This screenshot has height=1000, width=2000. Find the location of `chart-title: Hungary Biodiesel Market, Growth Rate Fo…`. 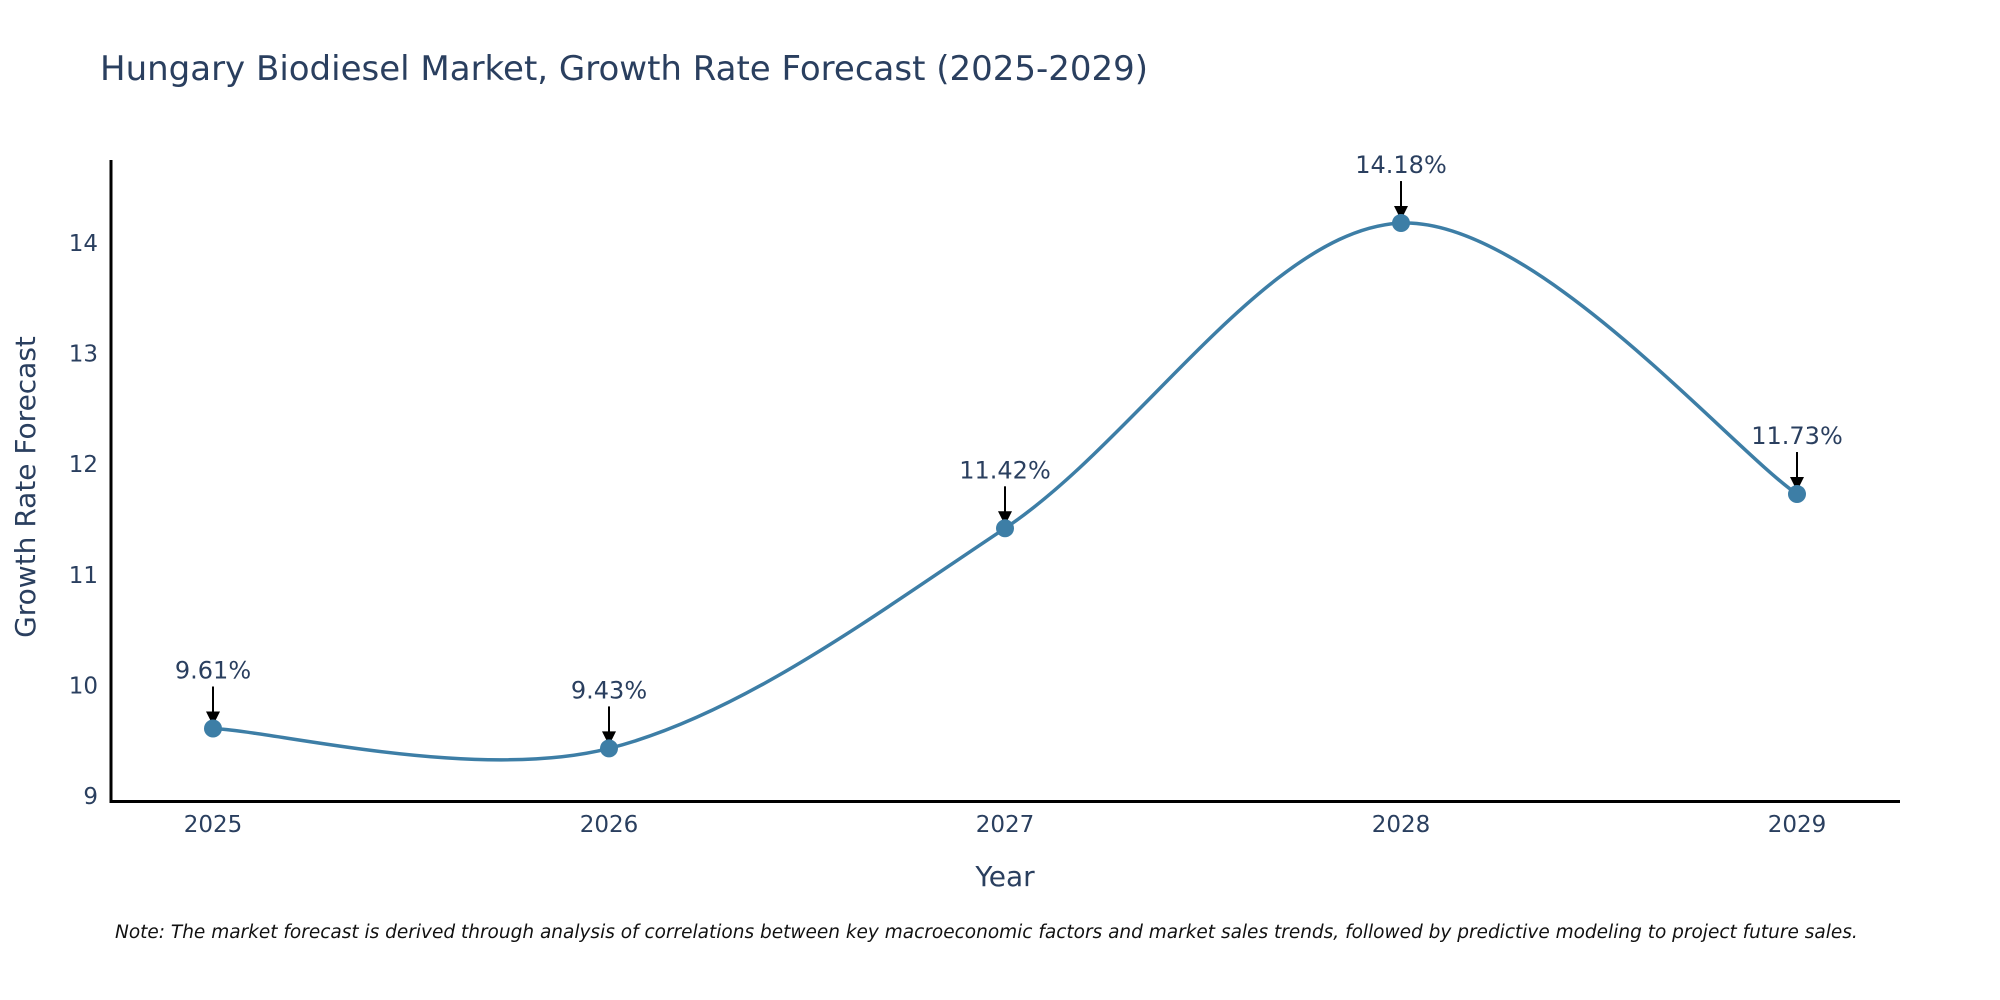

chart-title: Hungary Biodiesel Market, Growth Rate Fo… is located at coordinates (624, 69).